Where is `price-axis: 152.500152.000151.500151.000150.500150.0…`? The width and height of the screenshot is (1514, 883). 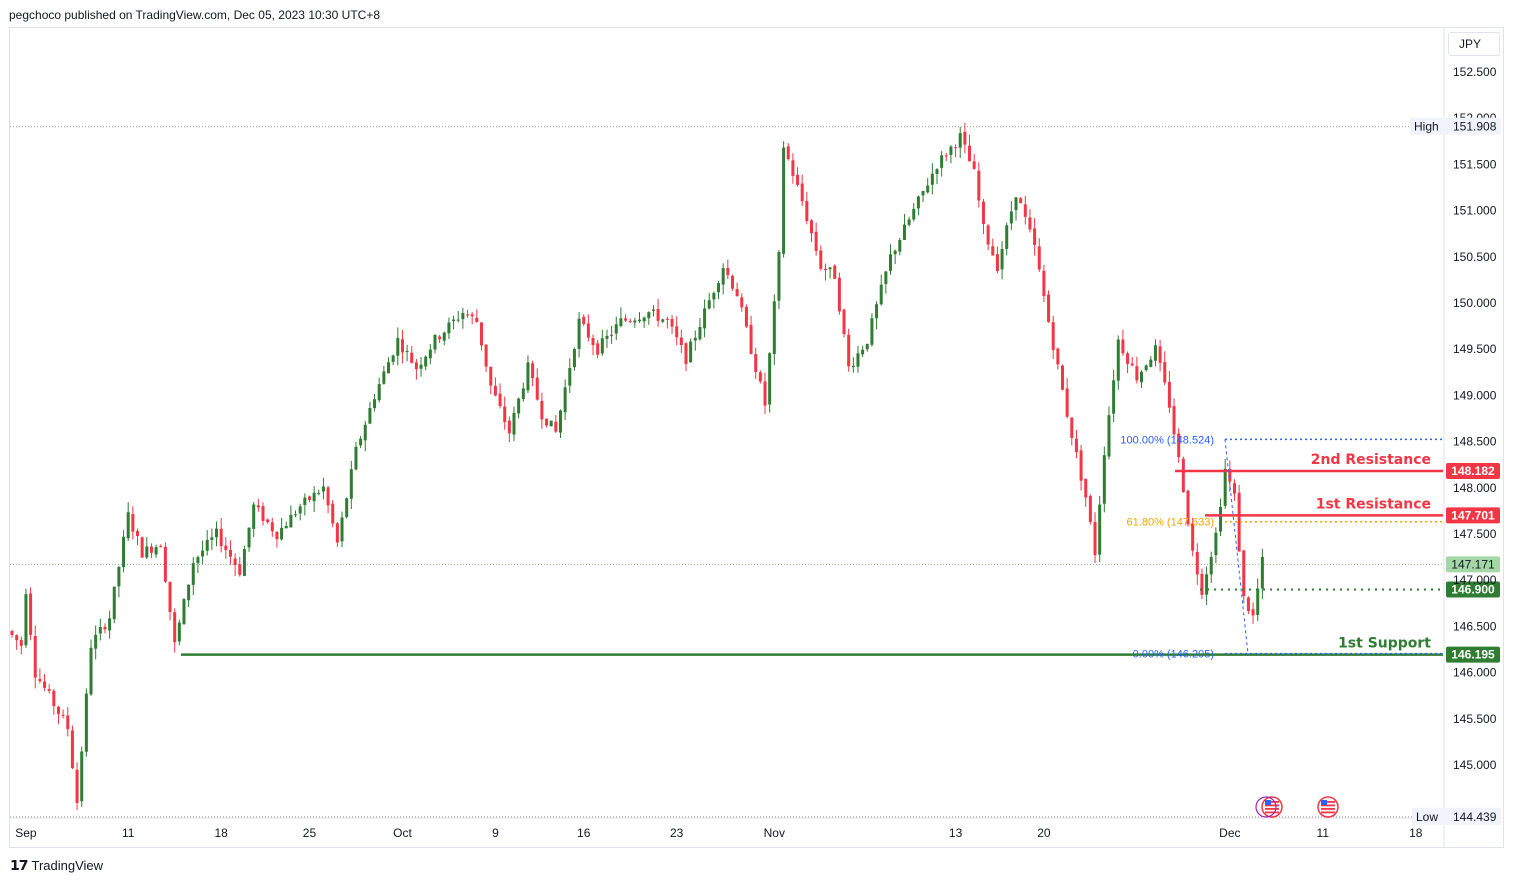 price-axis: 152.500152.000151.500151.000150.500150.0… is located at coordinates (1455, 445).